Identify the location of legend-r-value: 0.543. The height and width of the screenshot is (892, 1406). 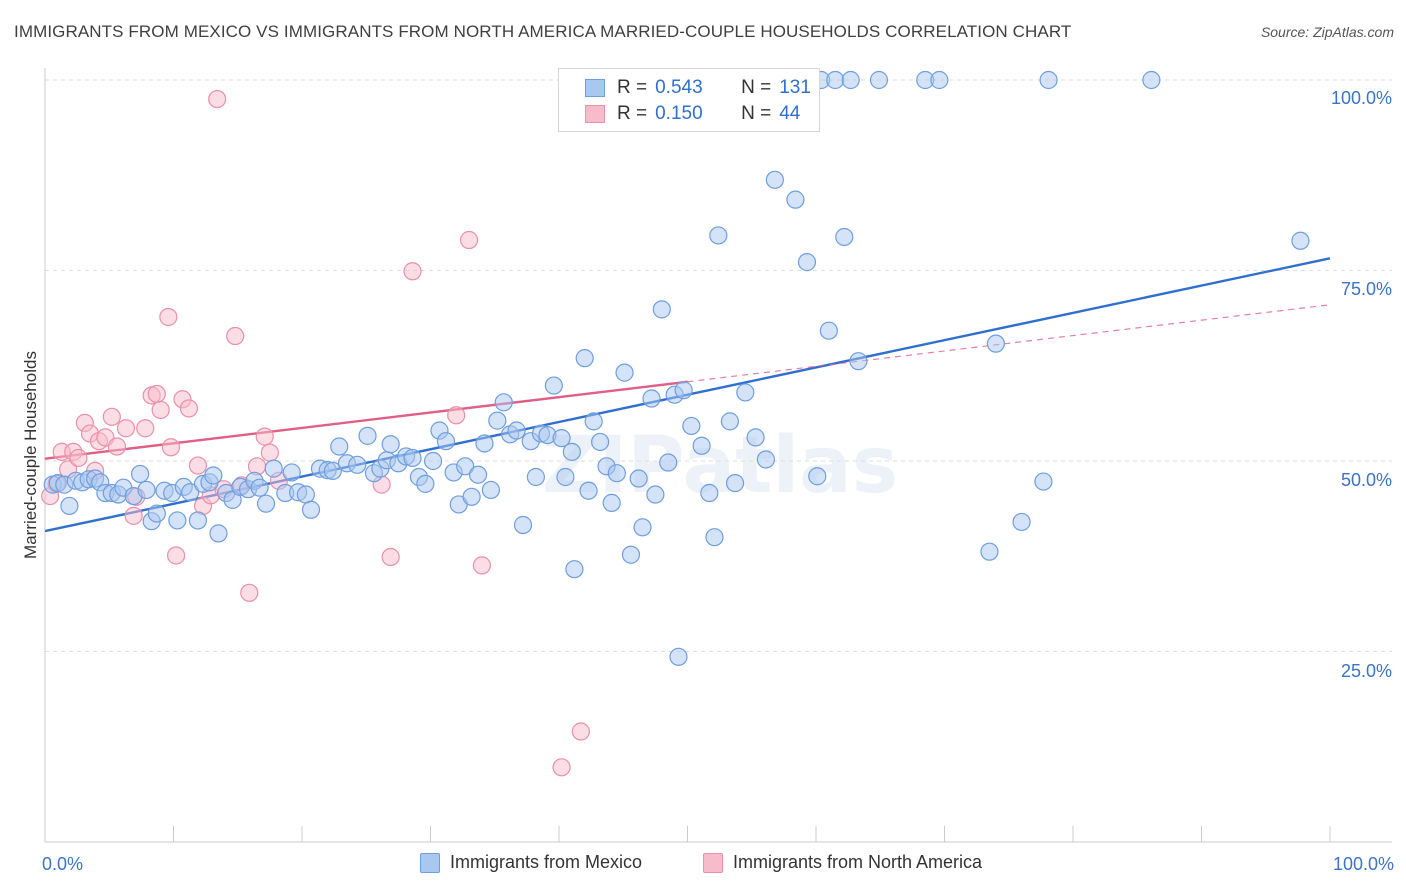
(679, 87).